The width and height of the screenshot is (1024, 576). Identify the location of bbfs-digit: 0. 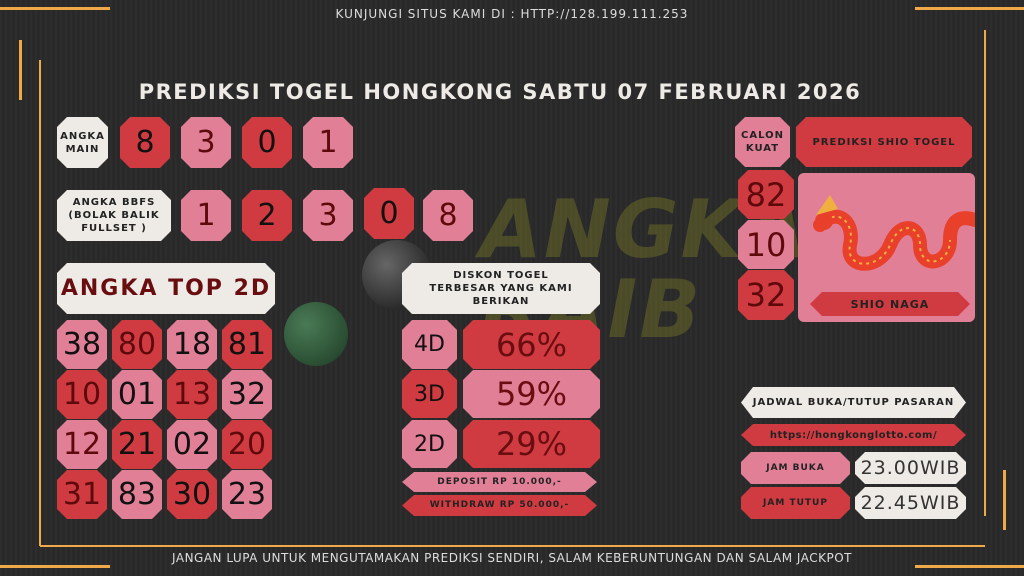
(389, 213).